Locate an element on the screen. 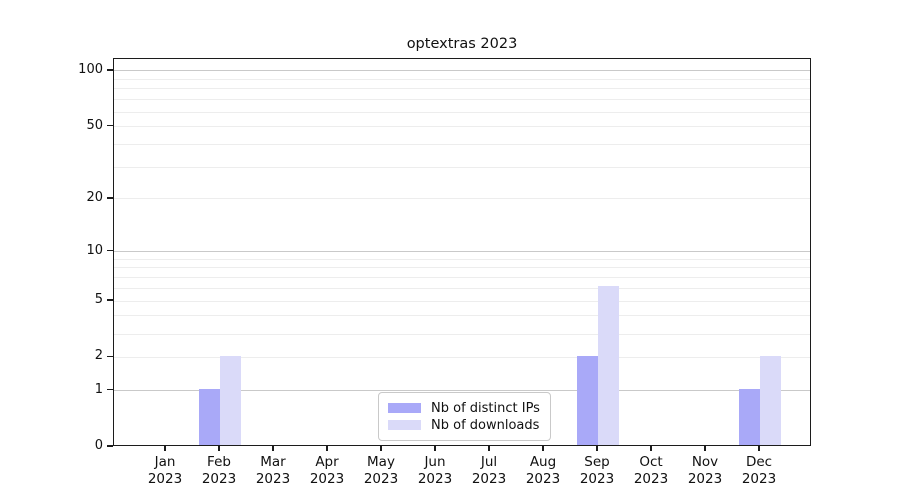  legend-swatch-downloads is located at coordinates (404, 425).